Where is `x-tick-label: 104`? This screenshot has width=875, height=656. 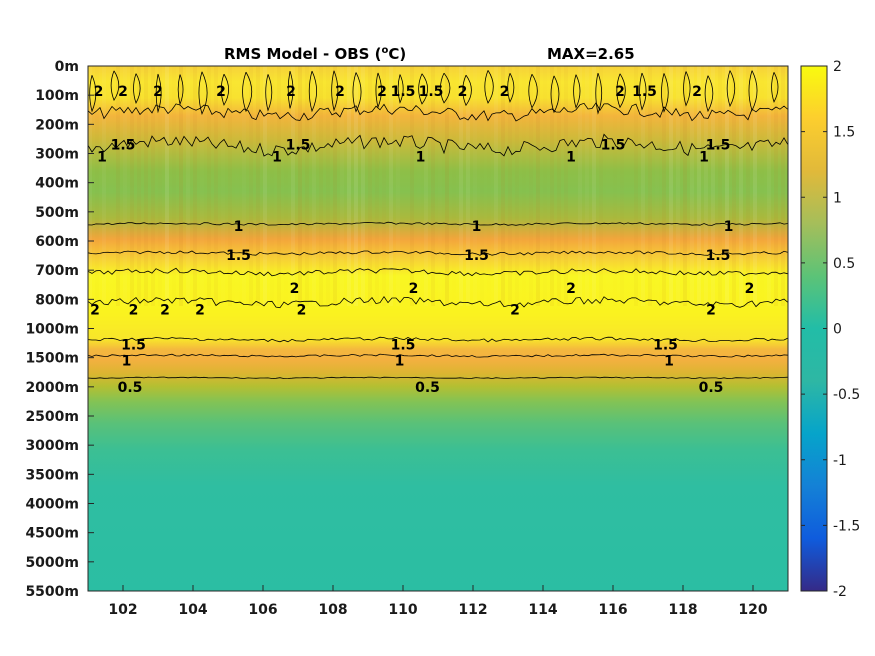
x-tick-label: 104 is located at coordinates (192, 610).